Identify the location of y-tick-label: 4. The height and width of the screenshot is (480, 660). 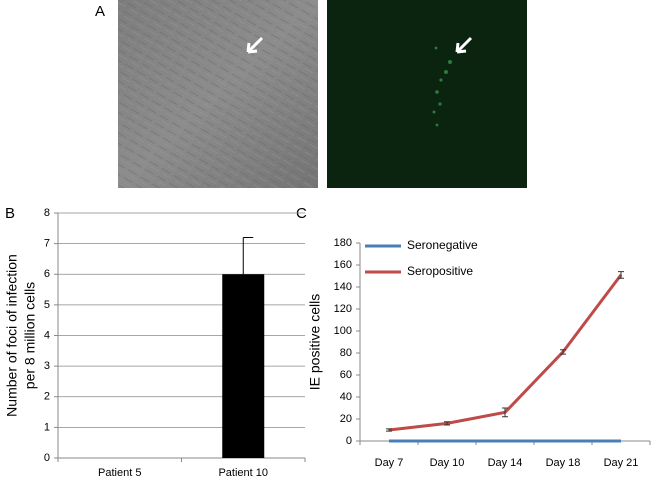
(47, 335).